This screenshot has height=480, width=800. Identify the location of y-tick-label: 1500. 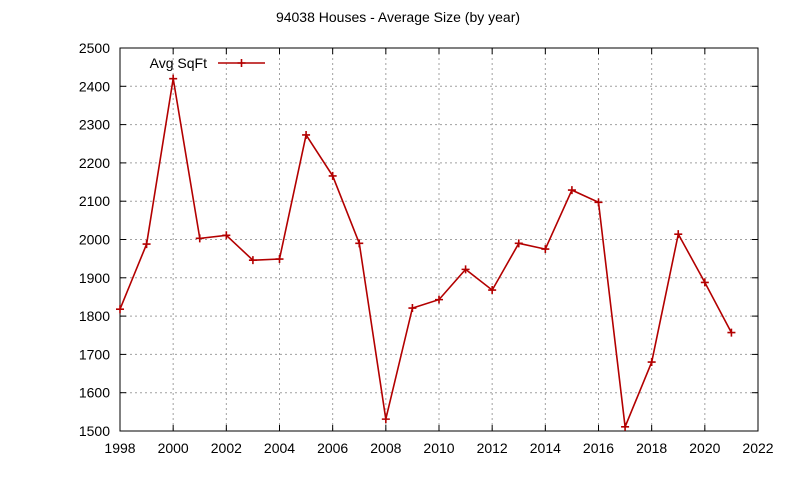
(94, 431).